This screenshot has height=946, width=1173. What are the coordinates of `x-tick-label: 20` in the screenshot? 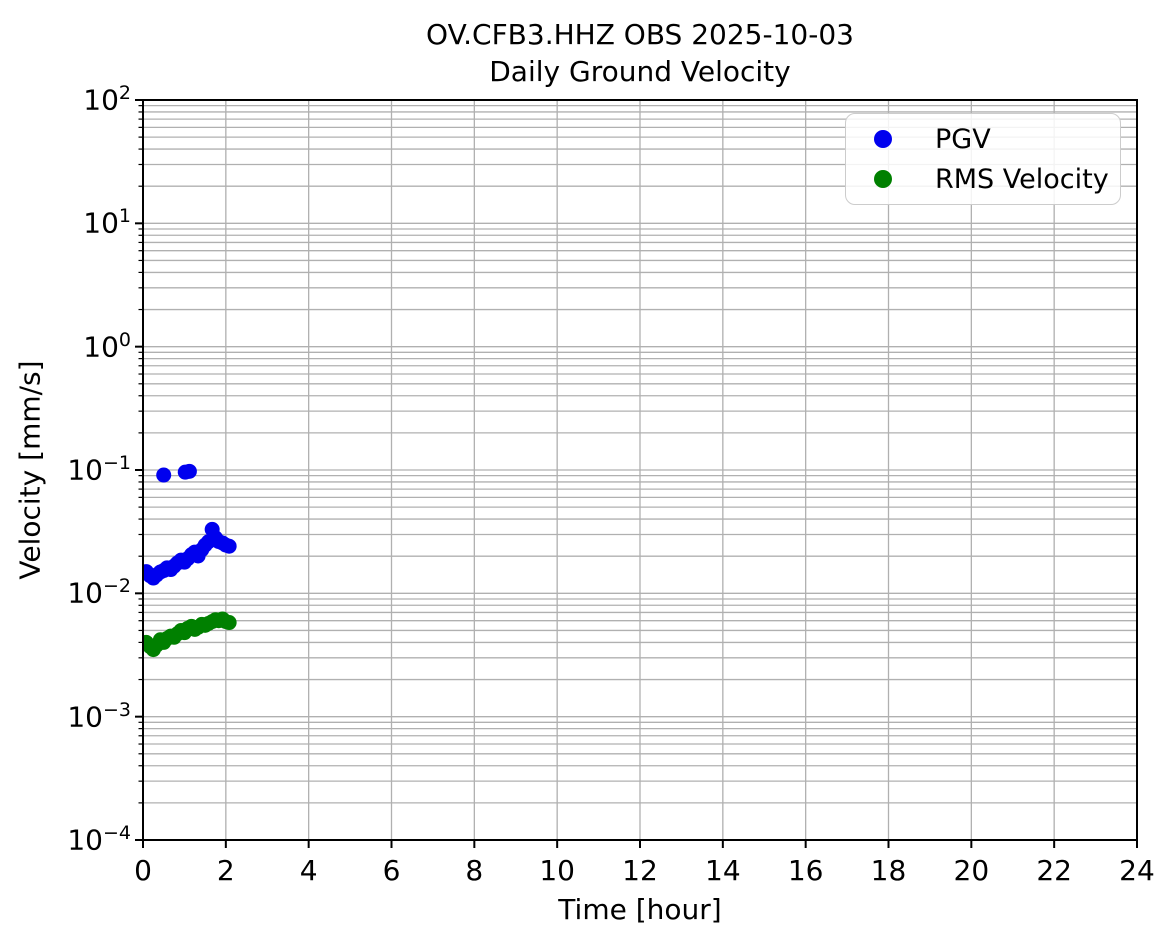 It's located at (971, 870).